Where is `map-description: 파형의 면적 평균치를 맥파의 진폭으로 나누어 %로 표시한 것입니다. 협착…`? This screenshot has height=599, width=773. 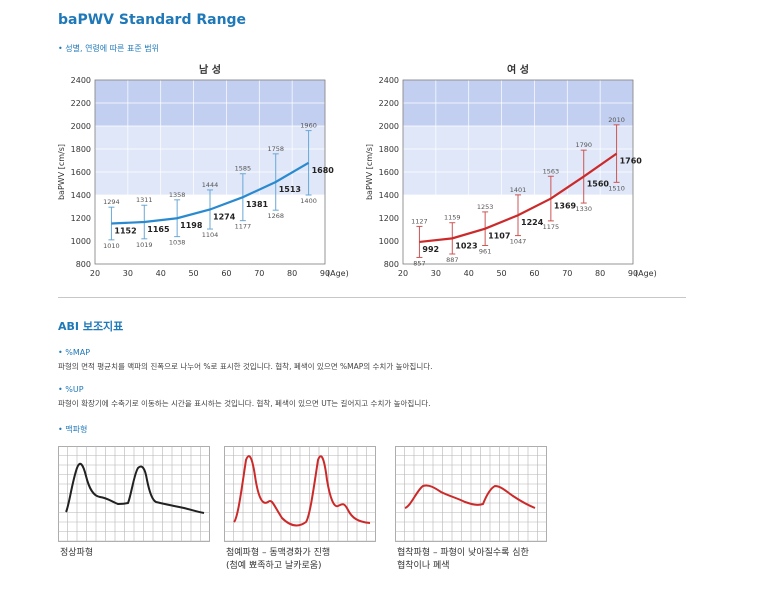
map-description: 파형의 면적 평균치를 맥파의 진폭으로 나누어 %로 표시한 것입니다. 협착… is located at coordinates (245, 366).